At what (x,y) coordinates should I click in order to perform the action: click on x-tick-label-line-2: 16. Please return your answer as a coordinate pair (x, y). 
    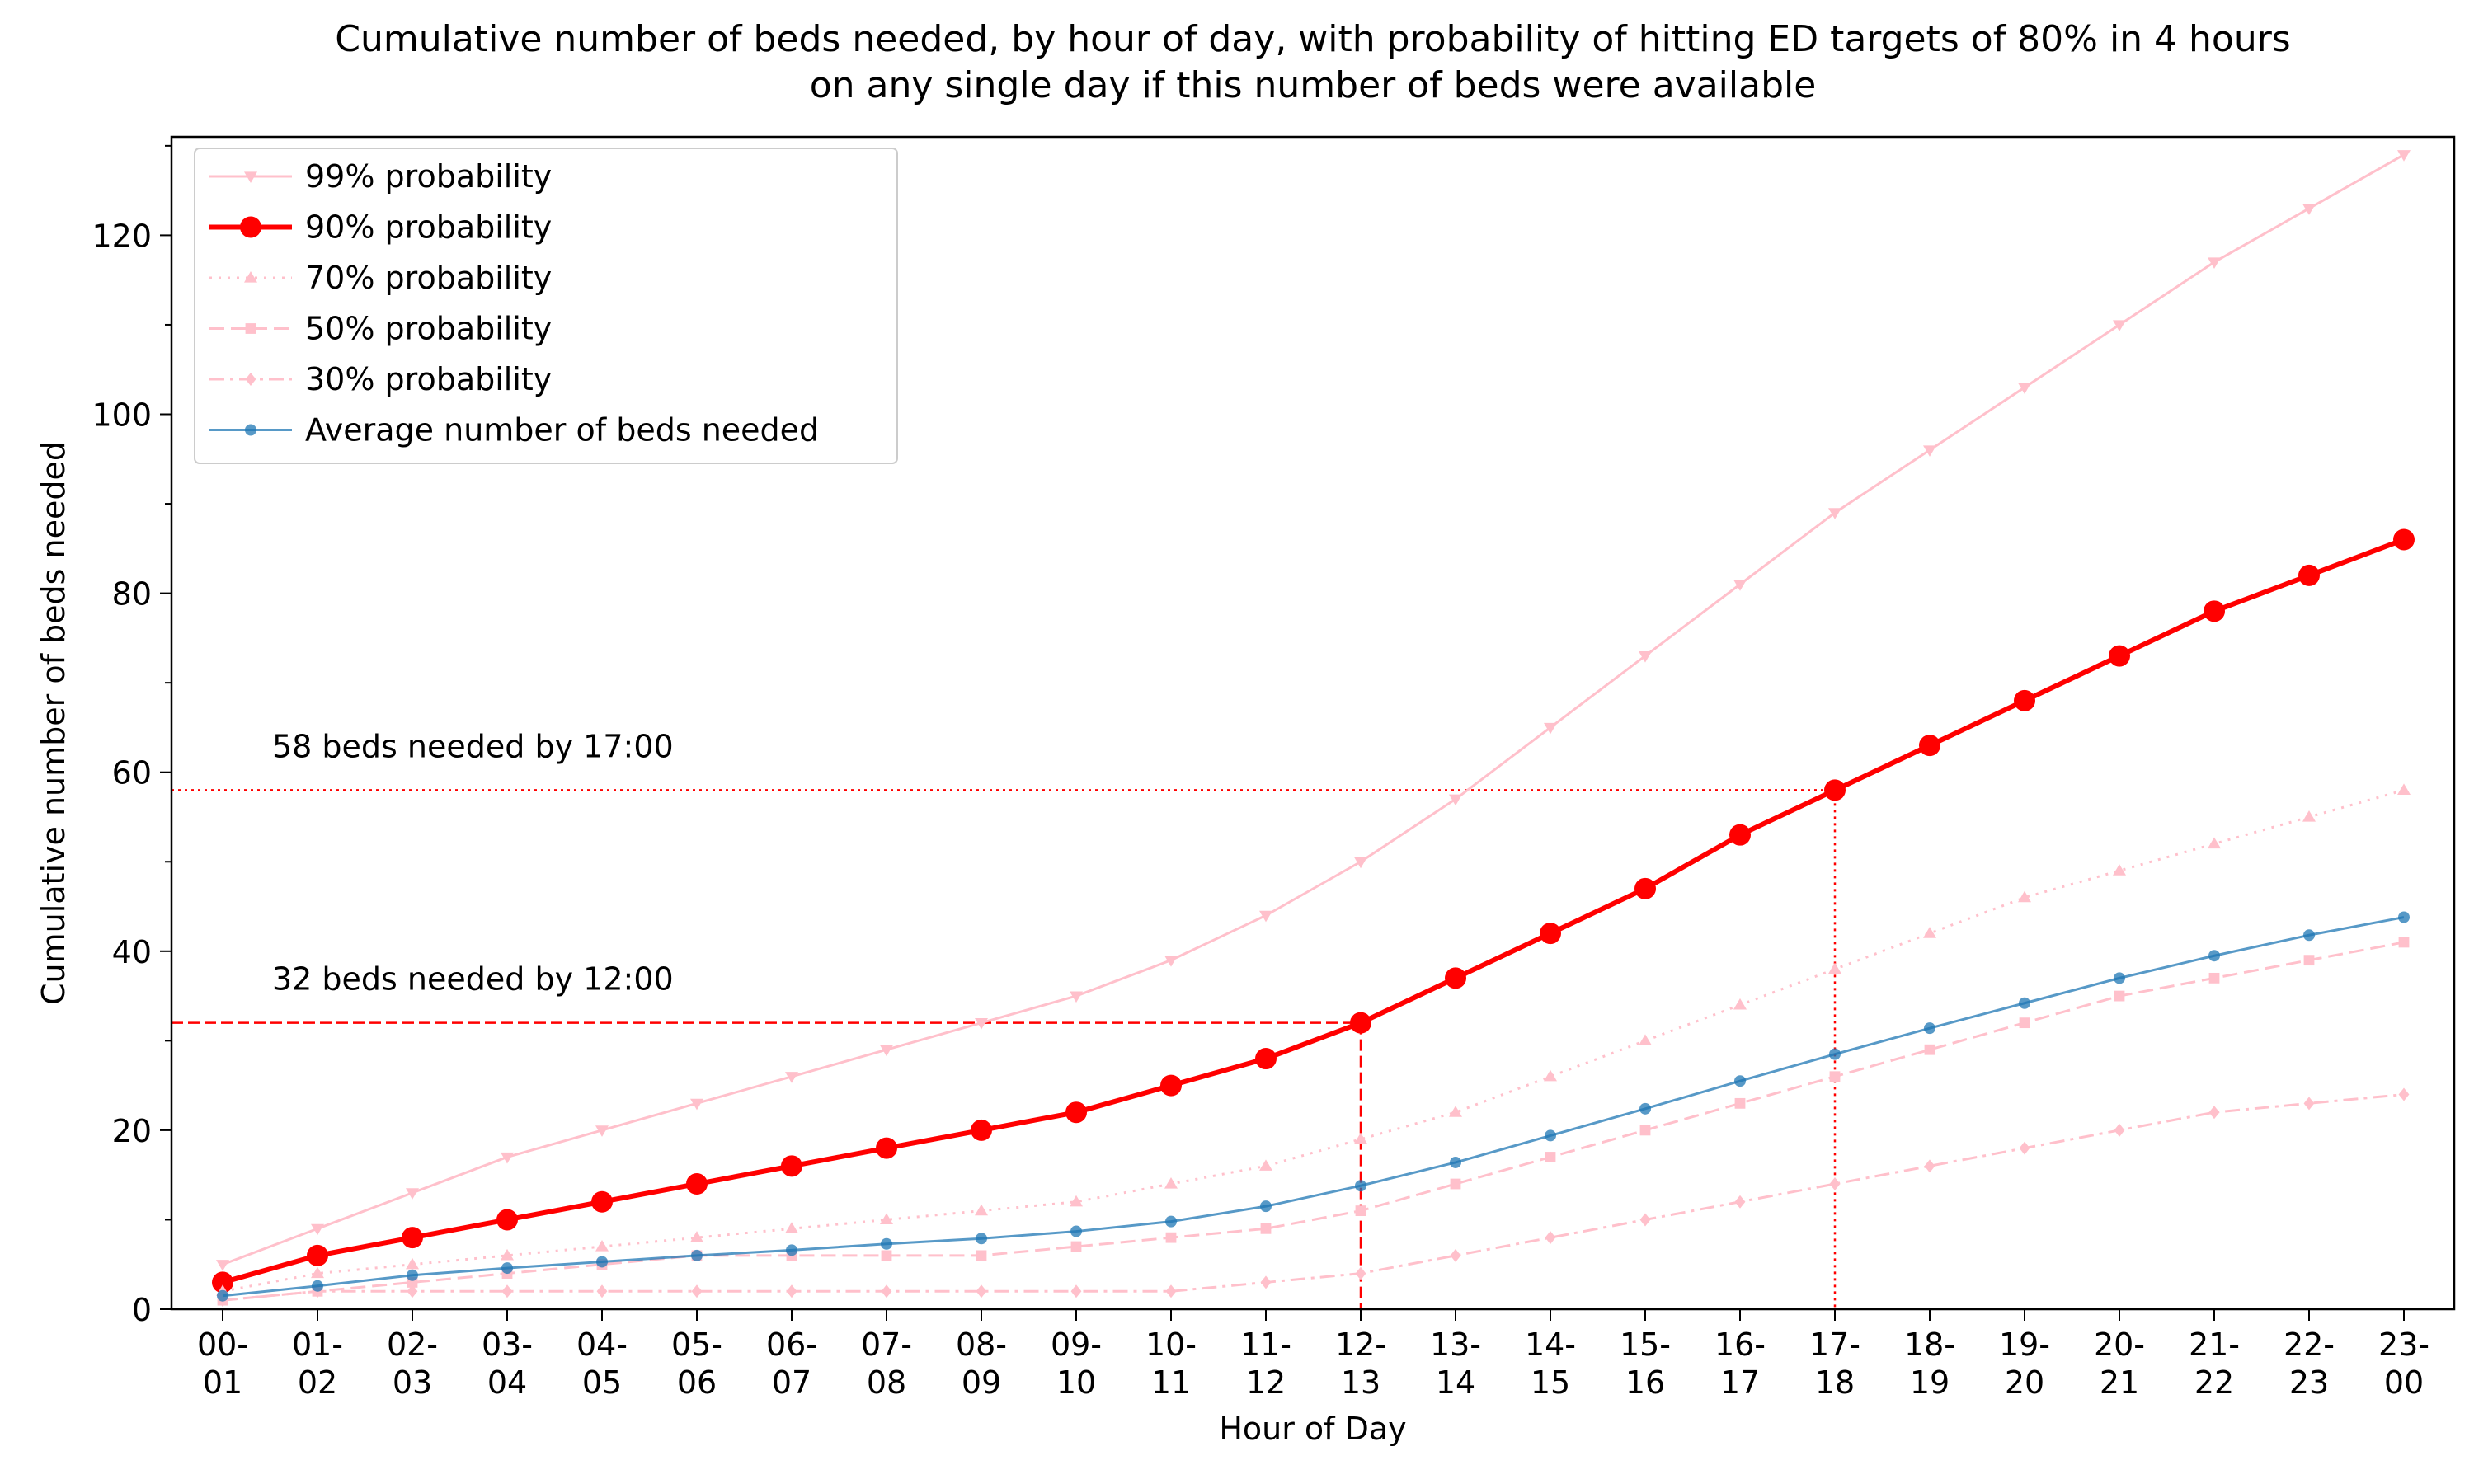
    Looking at the image, I should click on (1645, 1382).